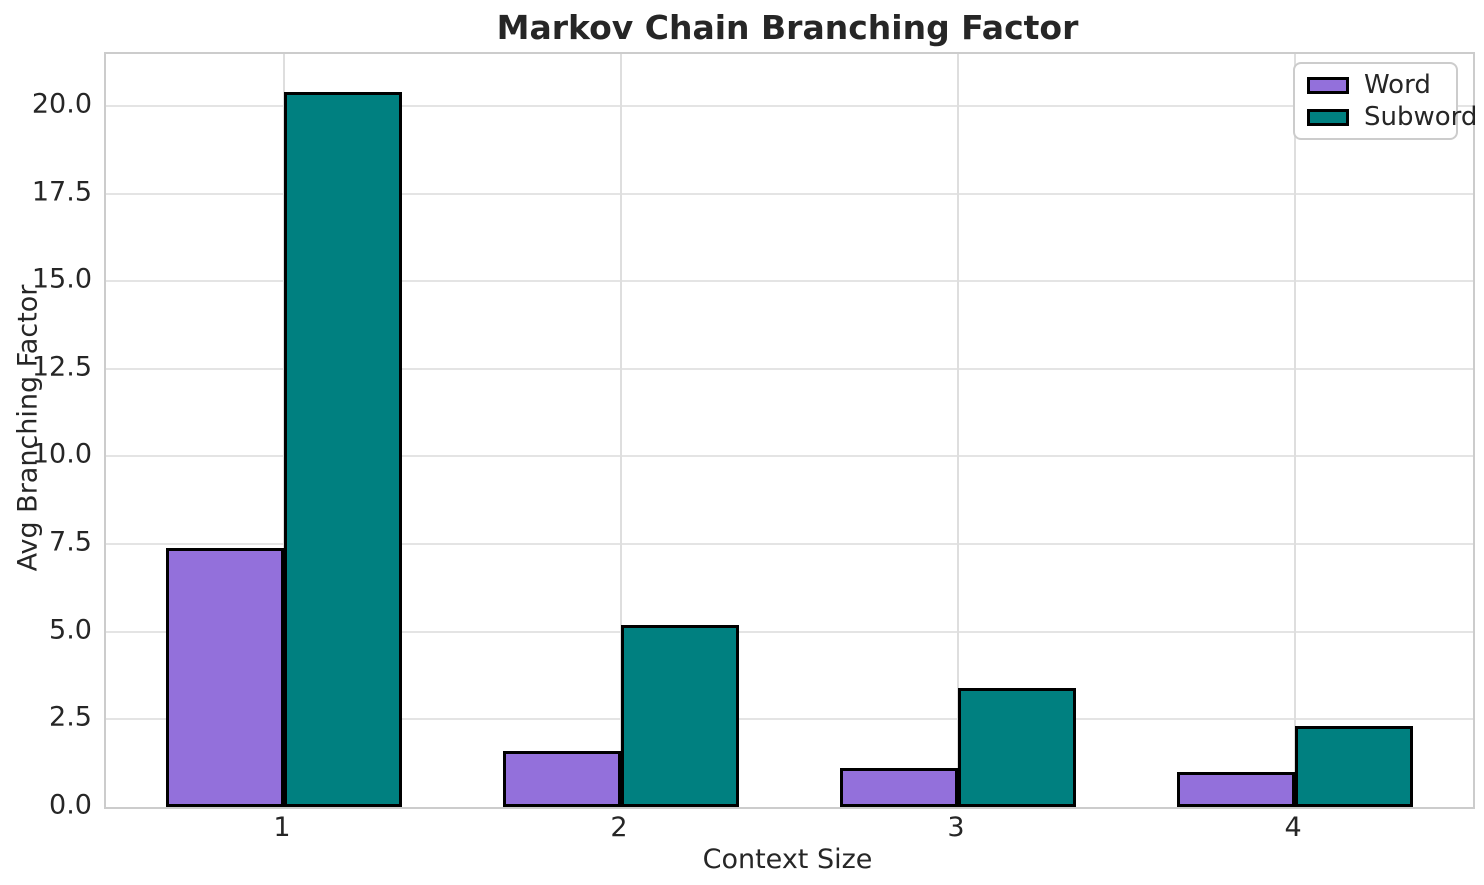  What do you see at coordinates (61, 104) in the screenshot?
I see `y-tick-label: 20.0` at bounding box center [61, 104].